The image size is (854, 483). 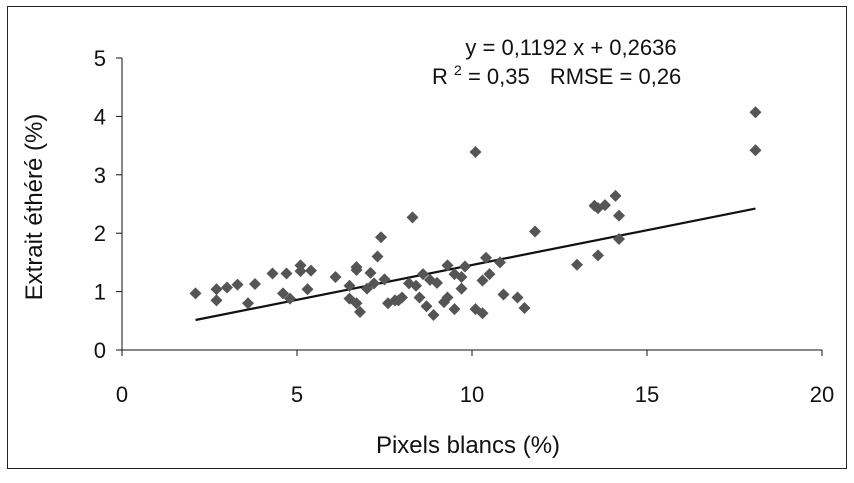 I want to click on fit-statistics: R 2 = 0,35 RMSE = 0,26, so click(x=556, y=72).